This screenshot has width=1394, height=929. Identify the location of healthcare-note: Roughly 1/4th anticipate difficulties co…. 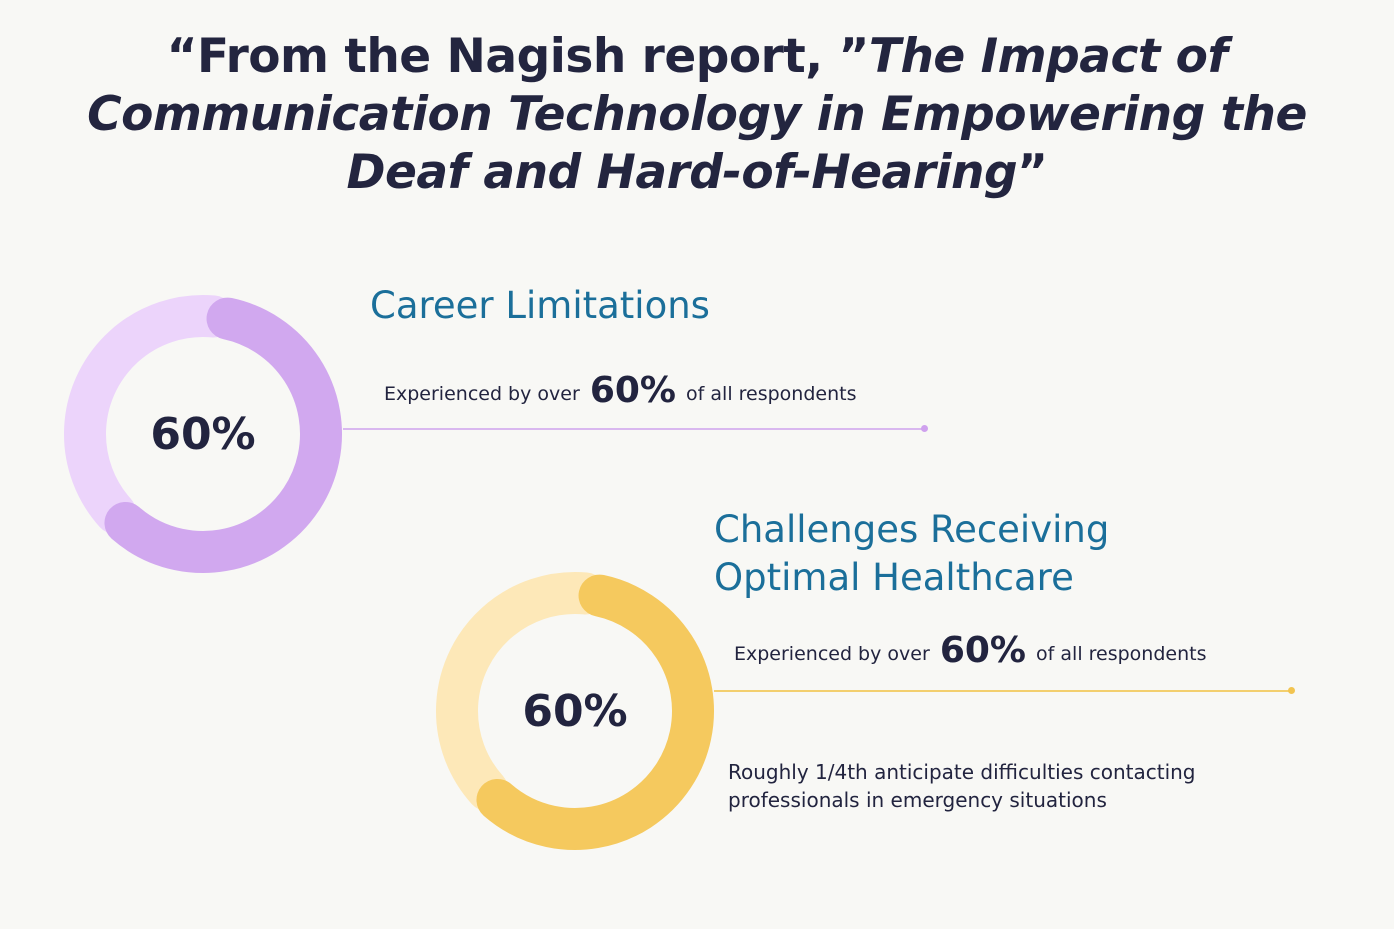
(962, 786).